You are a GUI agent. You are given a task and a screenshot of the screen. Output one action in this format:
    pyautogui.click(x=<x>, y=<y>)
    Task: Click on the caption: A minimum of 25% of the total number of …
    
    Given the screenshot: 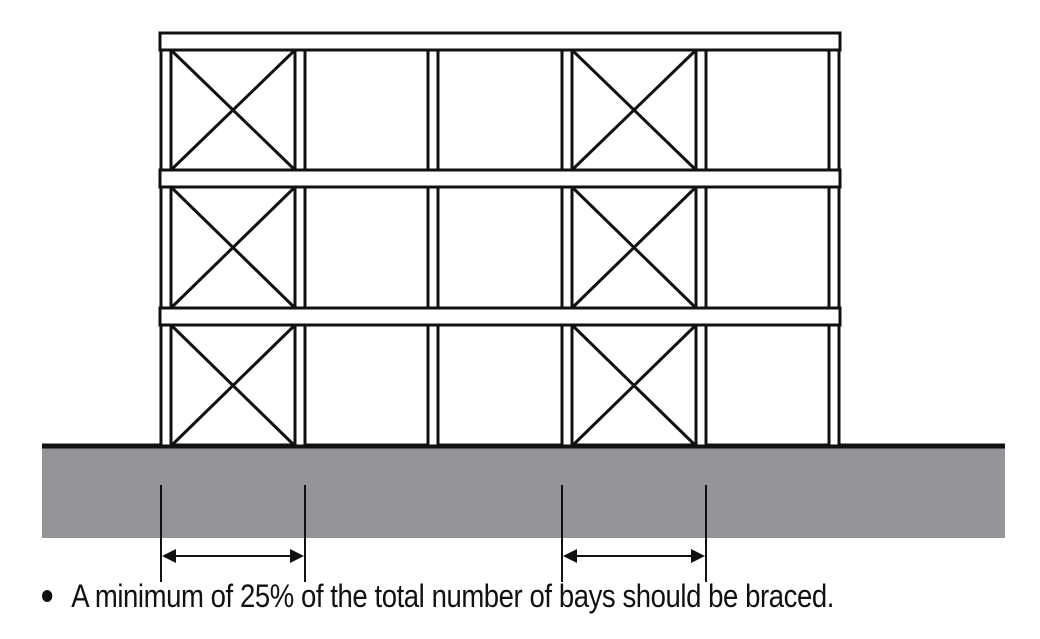 What is the action you would take?
    pyautogui.click(x=438, y=596)
    